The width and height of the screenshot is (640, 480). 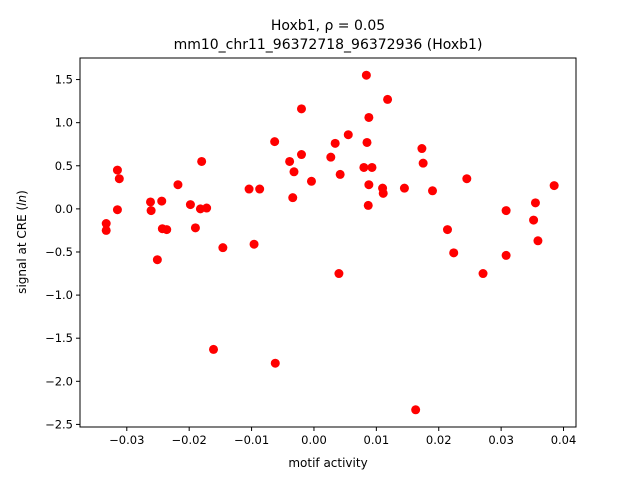 I want to click on y-tick-label: −1.0, so click(x=59, y=295).